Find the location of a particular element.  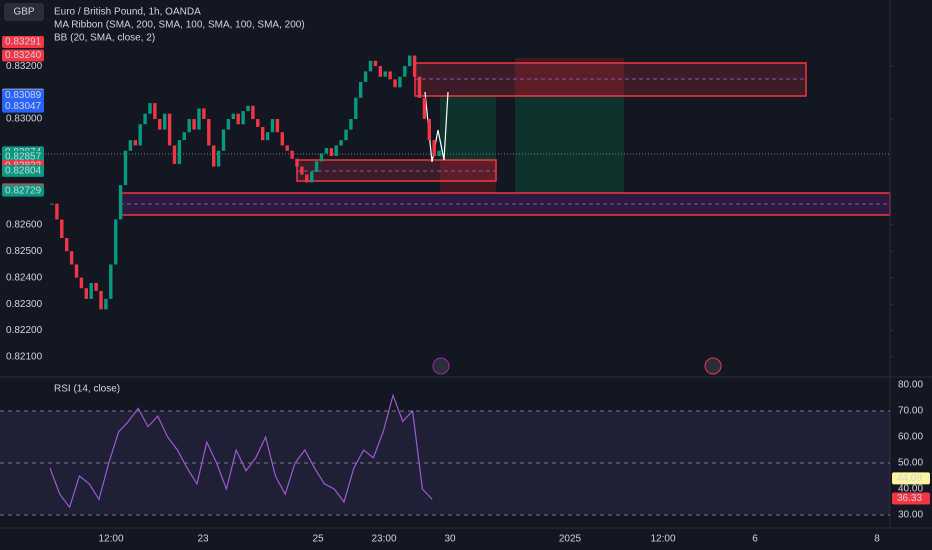

price-badge-label: 0.82857 is located at coordinates (23, 156).